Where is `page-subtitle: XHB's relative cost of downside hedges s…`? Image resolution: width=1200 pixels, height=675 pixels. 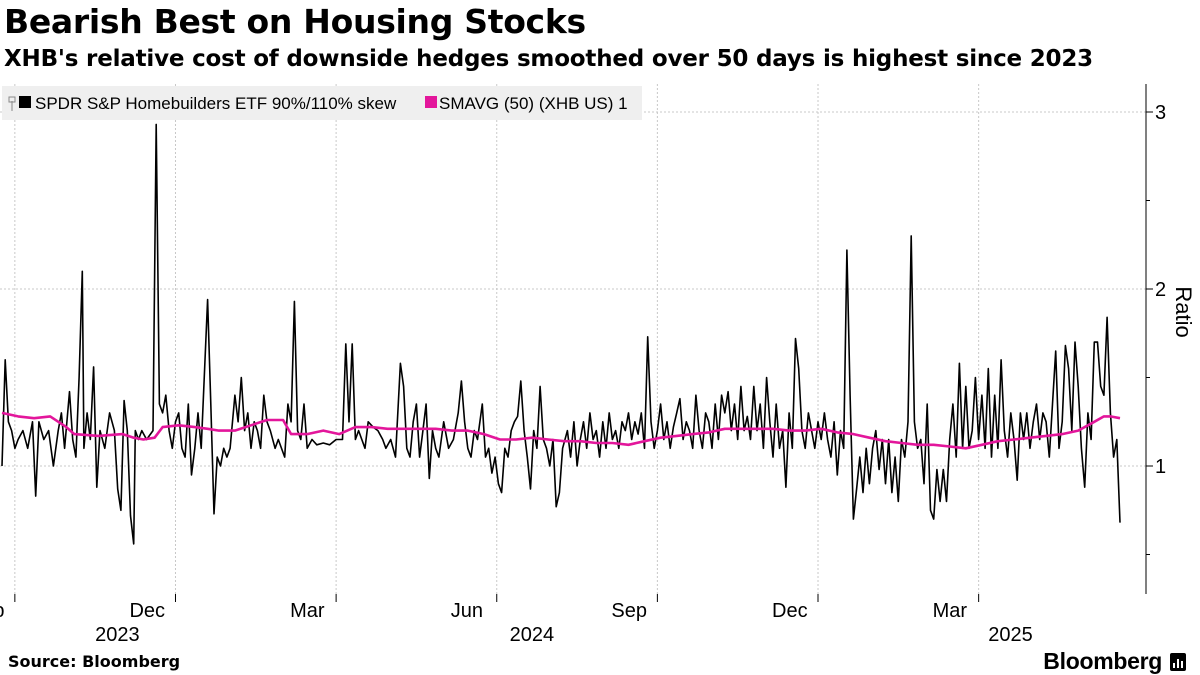
page-subtitle: XHB's relative cost of downside hedges s… is located at coordinates (548, 59).